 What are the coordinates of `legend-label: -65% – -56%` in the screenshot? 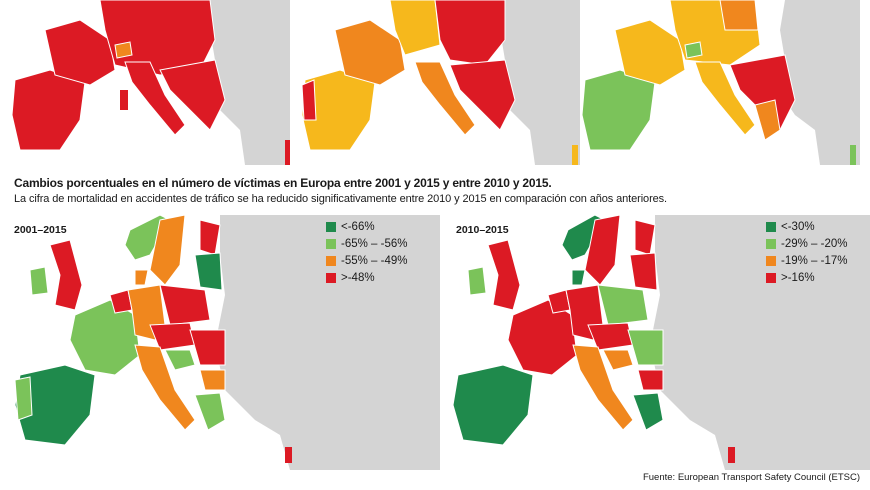 It's located at (374, 243).